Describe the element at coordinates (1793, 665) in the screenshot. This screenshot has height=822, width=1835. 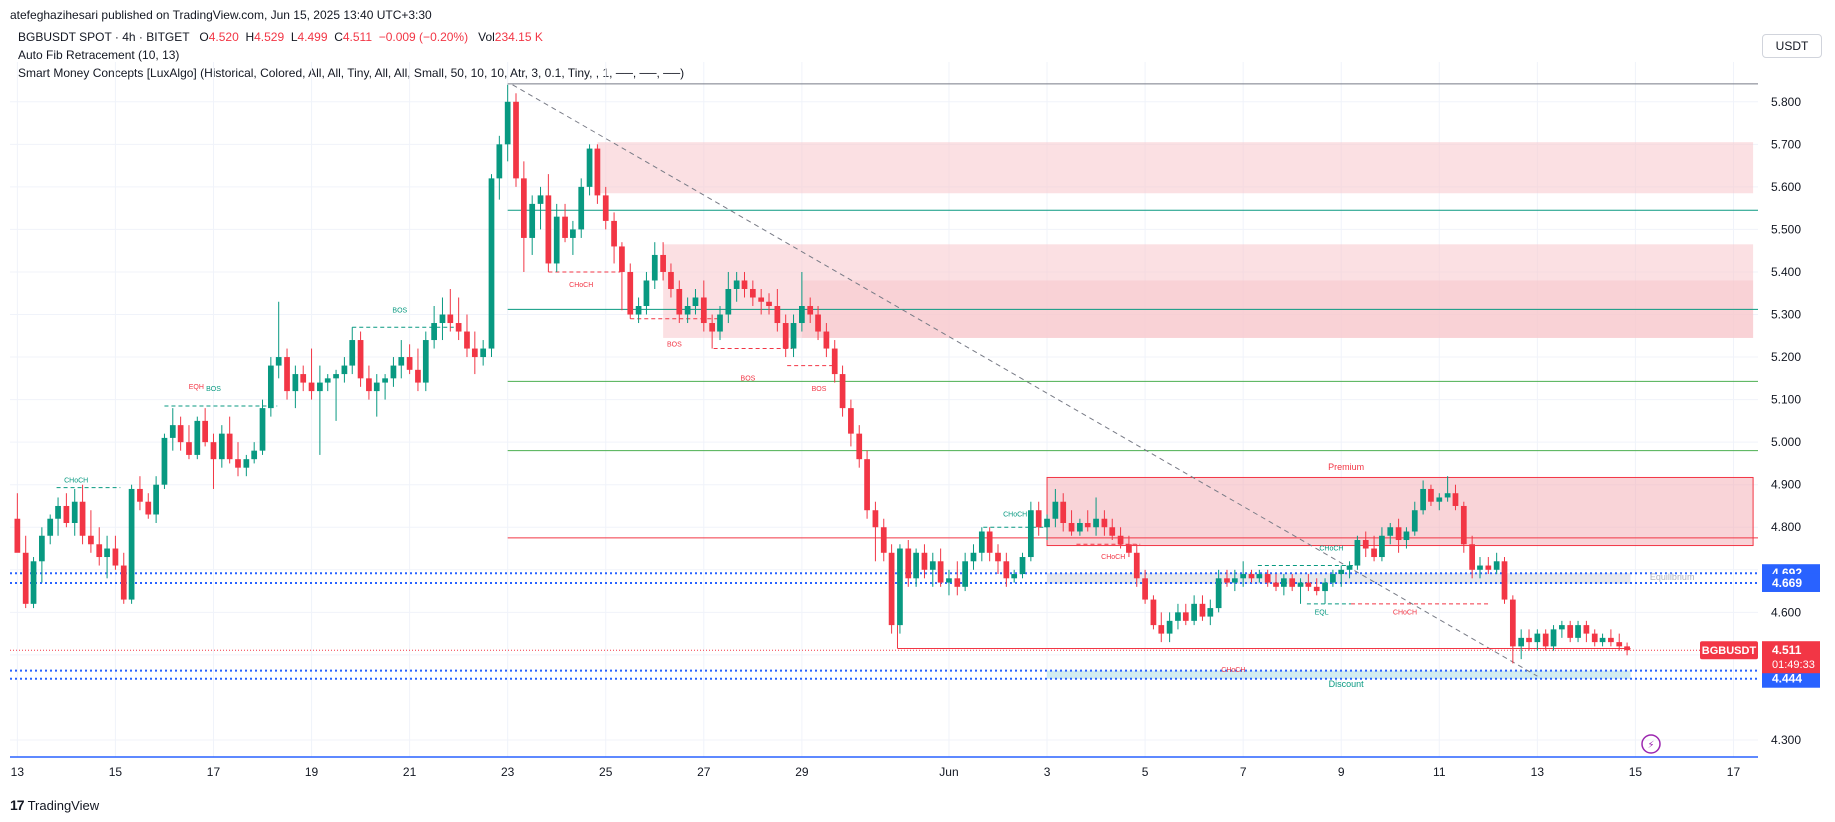
I see `countdown-text: 01:49:33` at that location.